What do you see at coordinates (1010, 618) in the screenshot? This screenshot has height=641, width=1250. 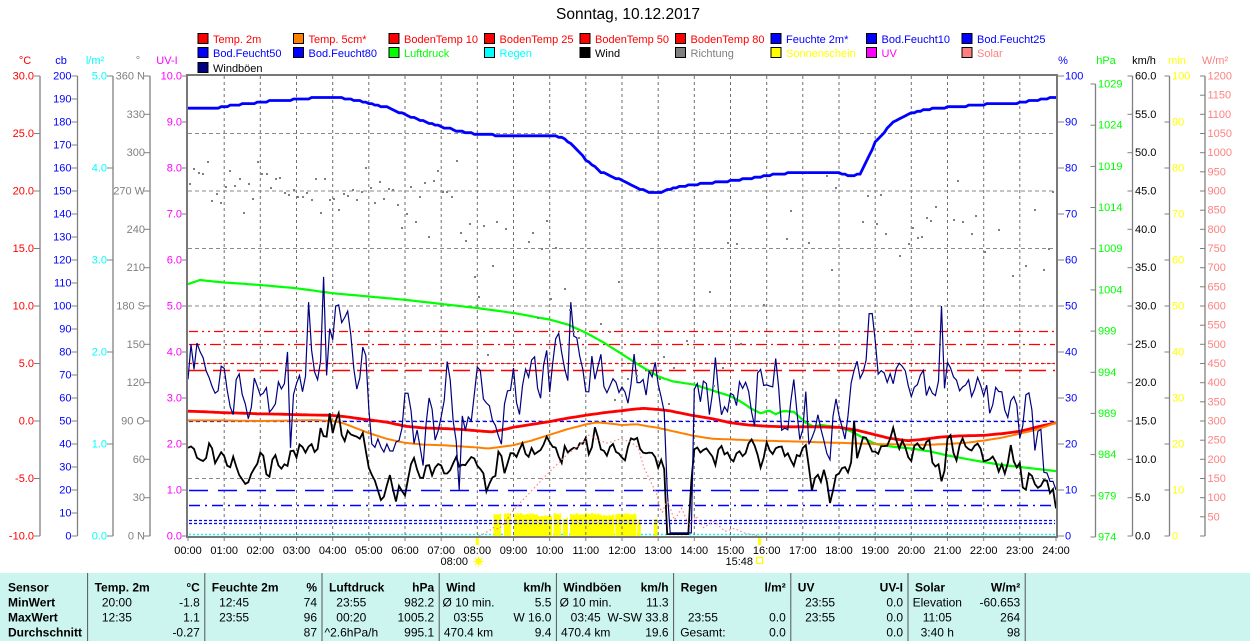 I see `svg-text: 264` at bounding box center [1010, 618].